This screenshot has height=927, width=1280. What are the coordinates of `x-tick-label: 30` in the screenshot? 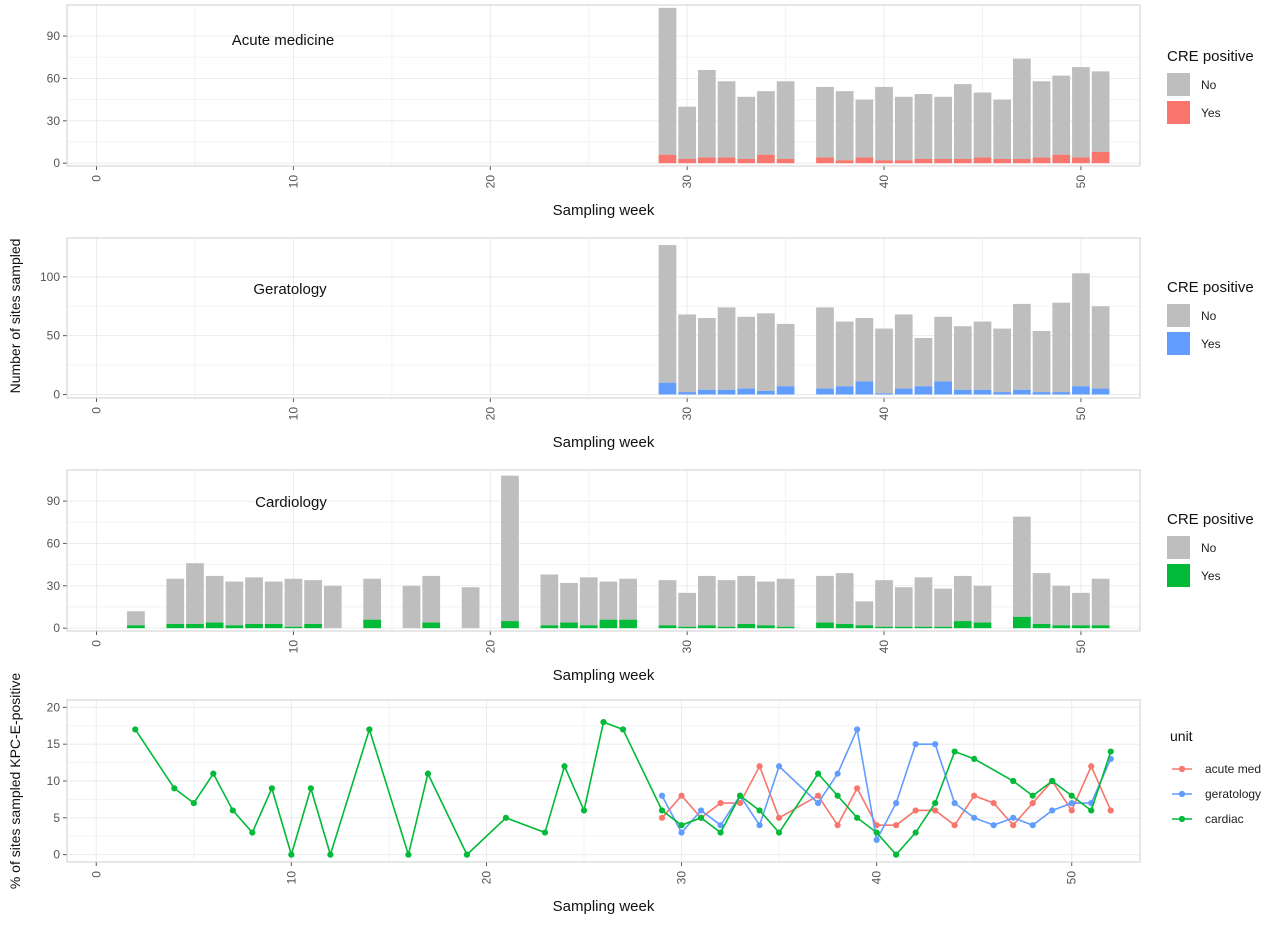 It's located at (687, 182).